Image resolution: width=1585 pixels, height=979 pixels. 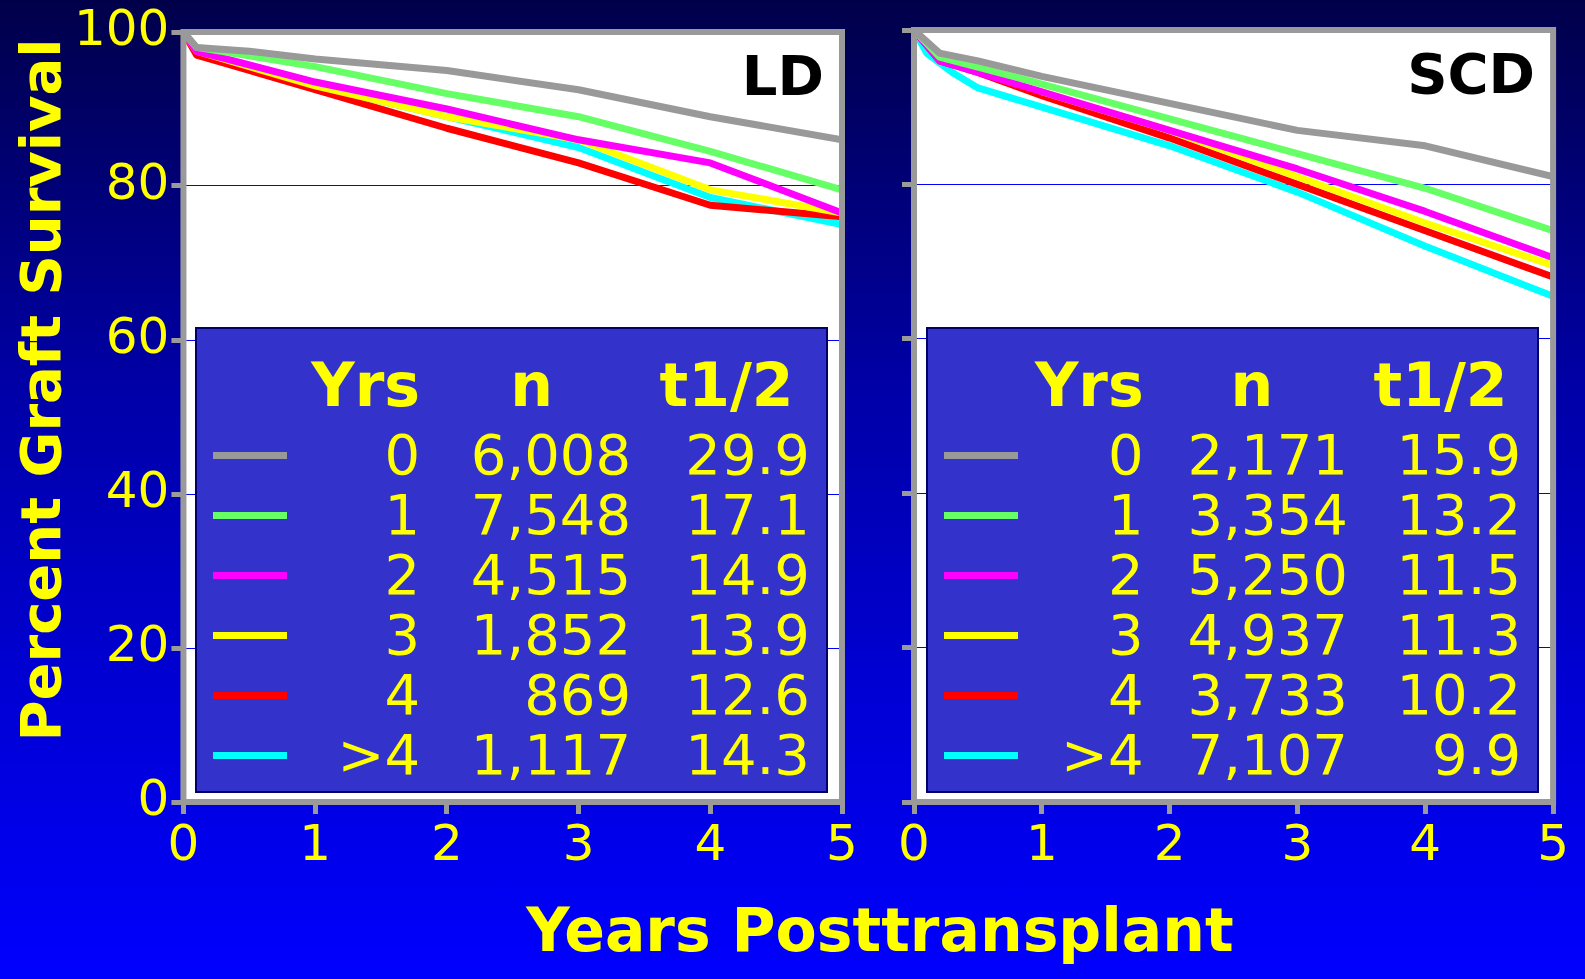 What do you see at coordinates (782, 75) in the screenshot?
I see `chart-title: LD` at bounding box center [782, 75].